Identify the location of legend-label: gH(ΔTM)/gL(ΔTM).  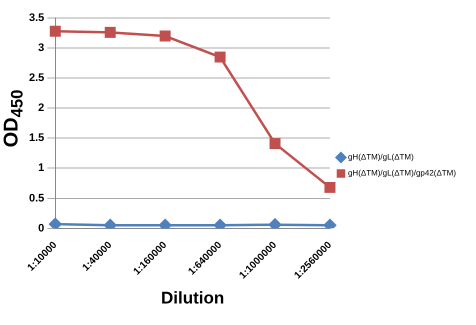
(381, 157).